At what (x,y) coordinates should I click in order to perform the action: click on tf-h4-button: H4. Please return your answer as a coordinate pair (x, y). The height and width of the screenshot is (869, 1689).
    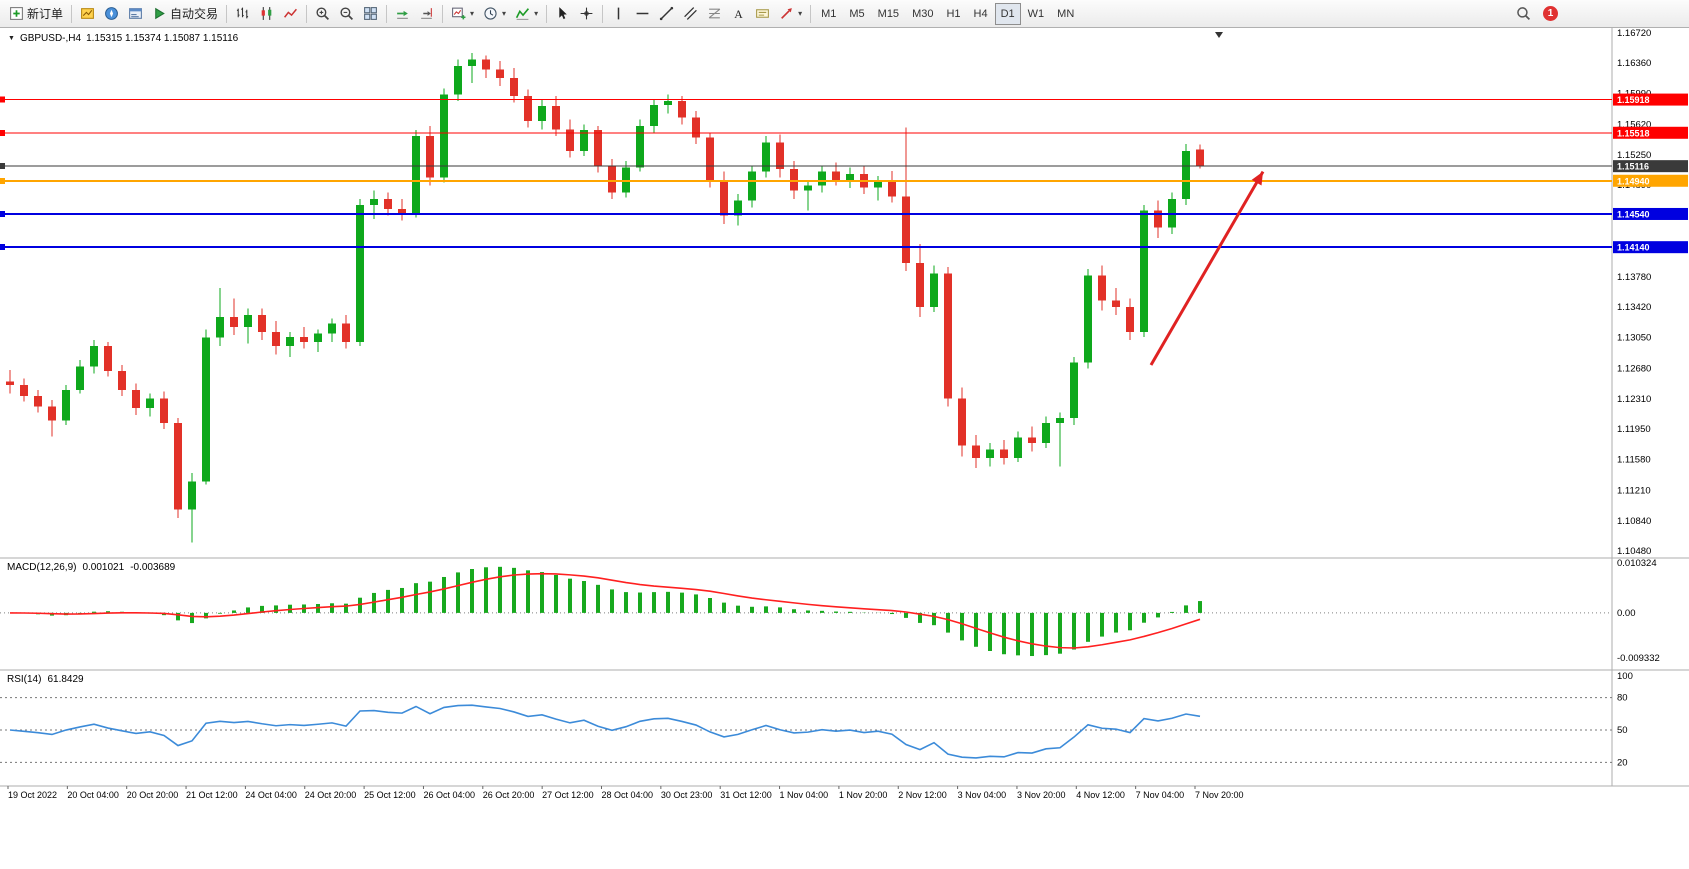
    Looking at the image, I should click on (981, 14).